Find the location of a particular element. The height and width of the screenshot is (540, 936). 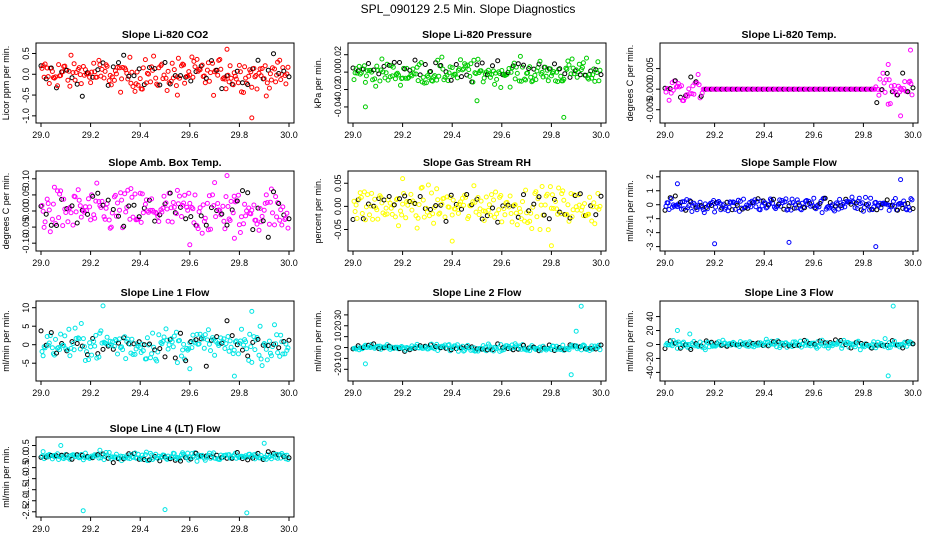

y-axis-label: ml/min per min. is located at coordinates (630, 211).